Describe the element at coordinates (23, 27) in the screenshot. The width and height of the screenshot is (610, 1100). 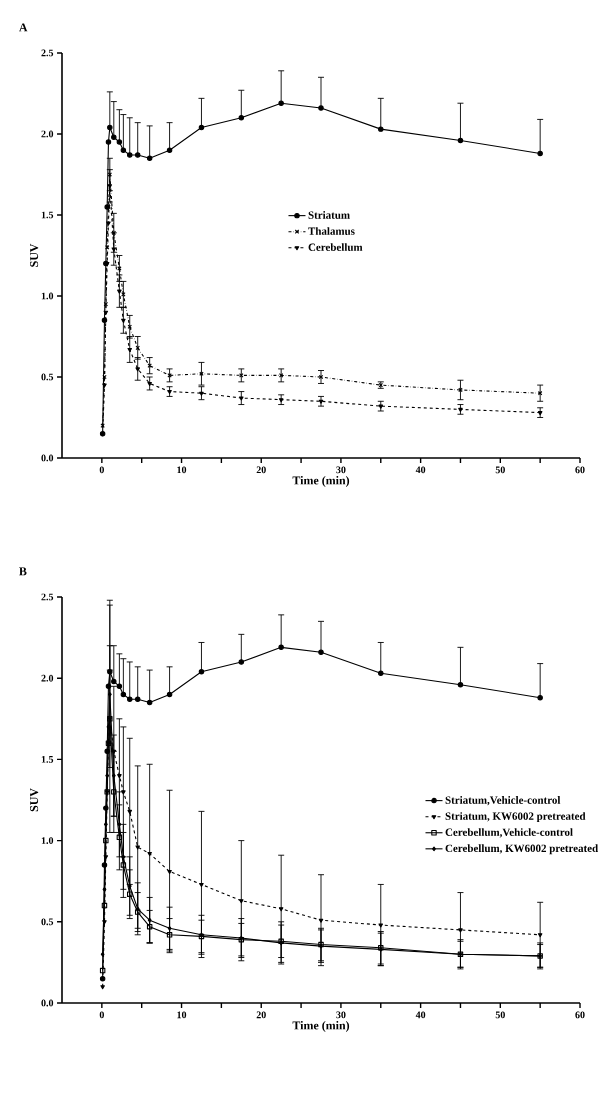
I see `chart-title: A` at that location.